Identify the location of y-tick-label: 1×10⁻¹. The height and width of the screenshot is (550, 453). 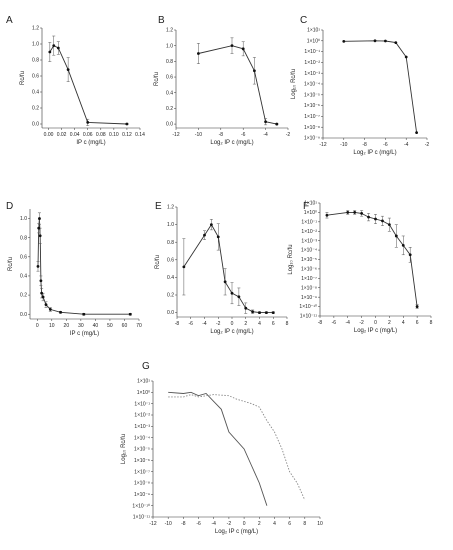
(142, 404).